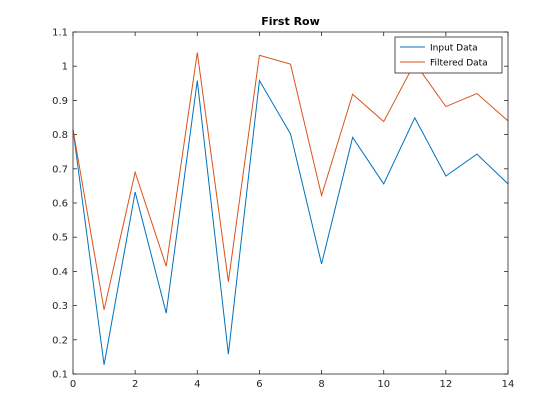 The image size is (560, 420). Describe the element at coordinates (383, 384) in the screenshot. I see `x-tick-label: 10` at that location.